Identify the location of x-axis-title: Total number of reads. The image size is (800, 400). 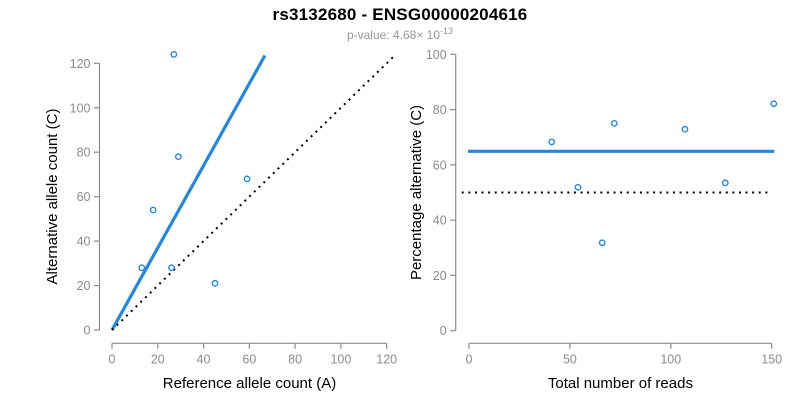
(620, 383).